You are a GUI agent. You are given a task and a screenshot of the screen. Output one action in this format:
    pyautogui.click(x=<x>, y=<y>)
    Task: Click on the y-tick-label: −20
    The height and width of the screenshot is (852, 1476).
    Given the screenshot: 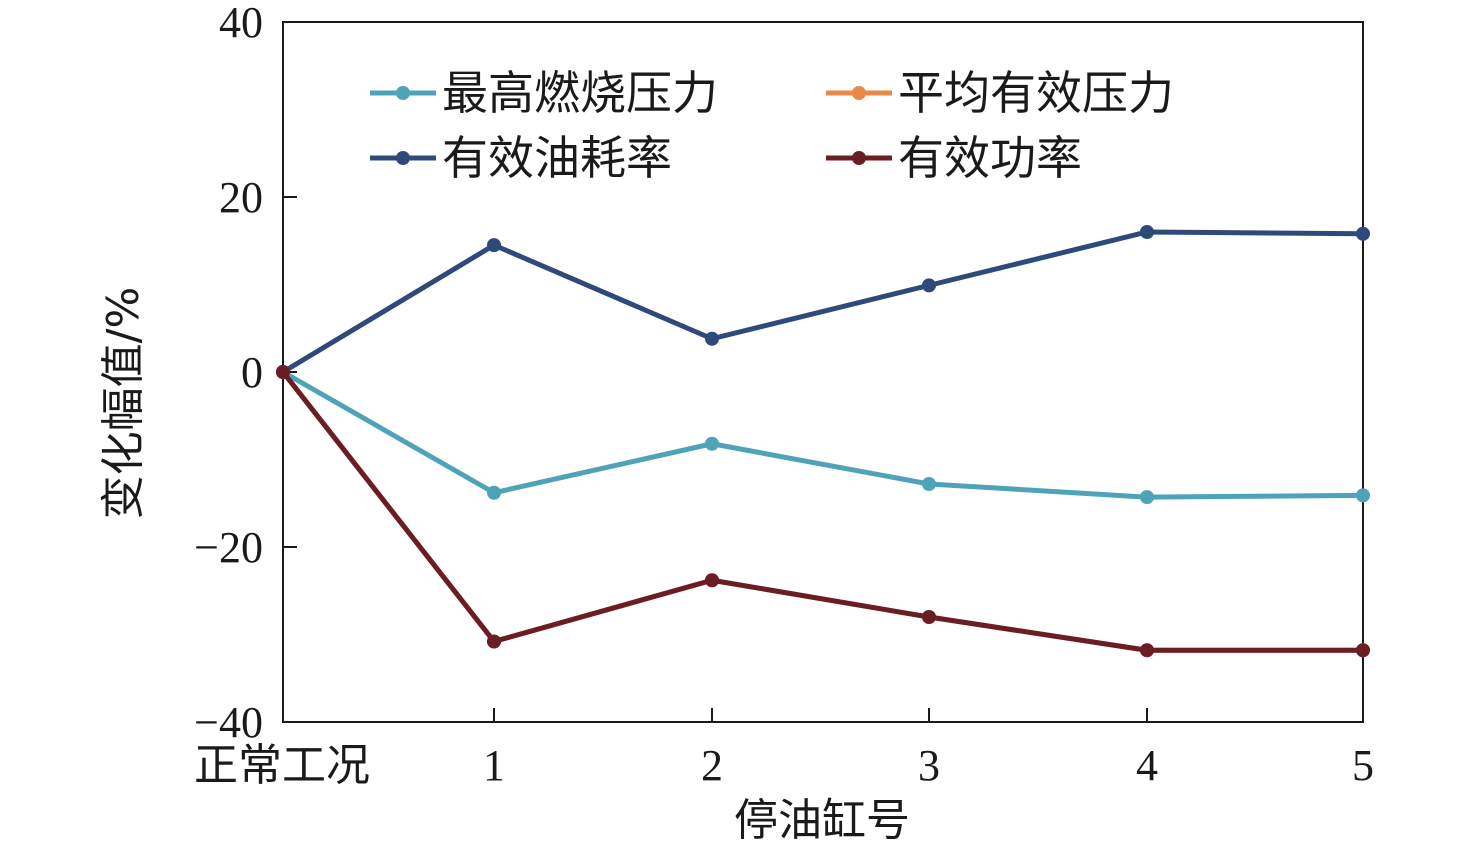 What is the action you would take?
    pyautogui.click(x=228, y=547)
    